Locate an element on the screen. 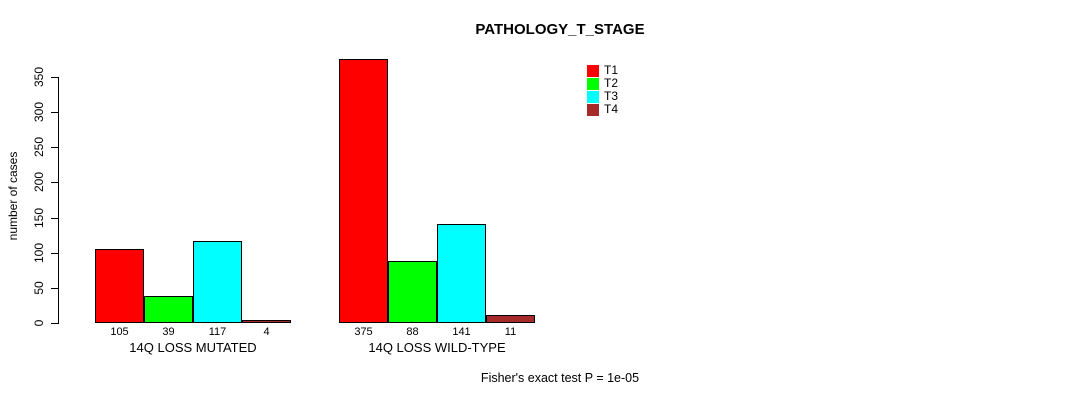 This screenshot has width=1090, height=400. group-label: 14Q LOSS MUTATED is located at coordinates (193, 347).